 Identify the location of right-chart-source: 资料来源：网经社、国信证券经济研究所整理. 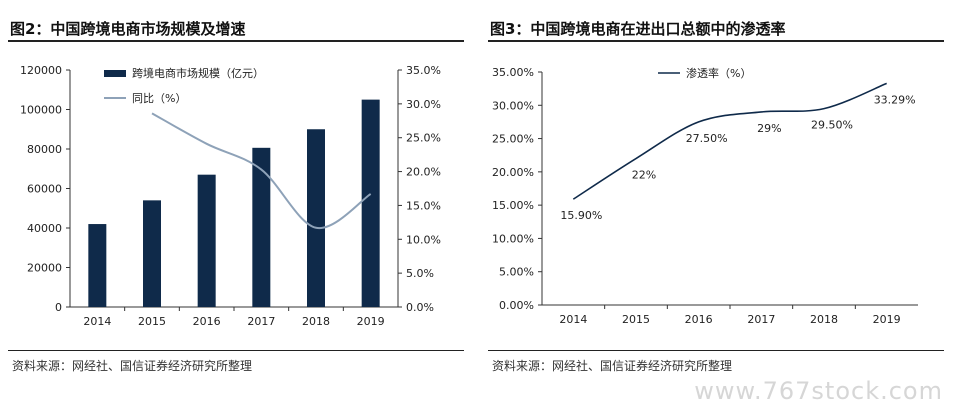
(716, 362).